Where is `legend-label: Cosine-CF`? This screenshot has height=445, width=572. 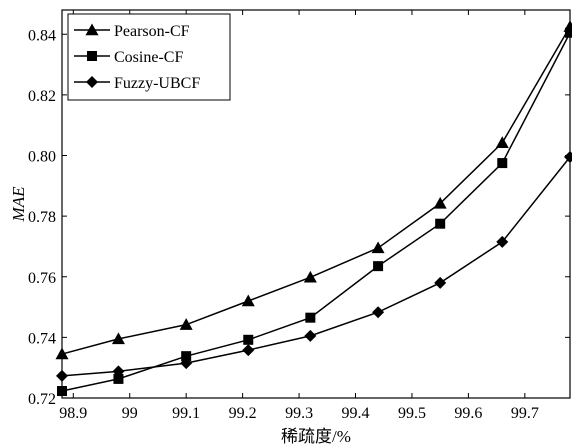 legend-label: Cosine-CF is located at coordinates (148, 57).